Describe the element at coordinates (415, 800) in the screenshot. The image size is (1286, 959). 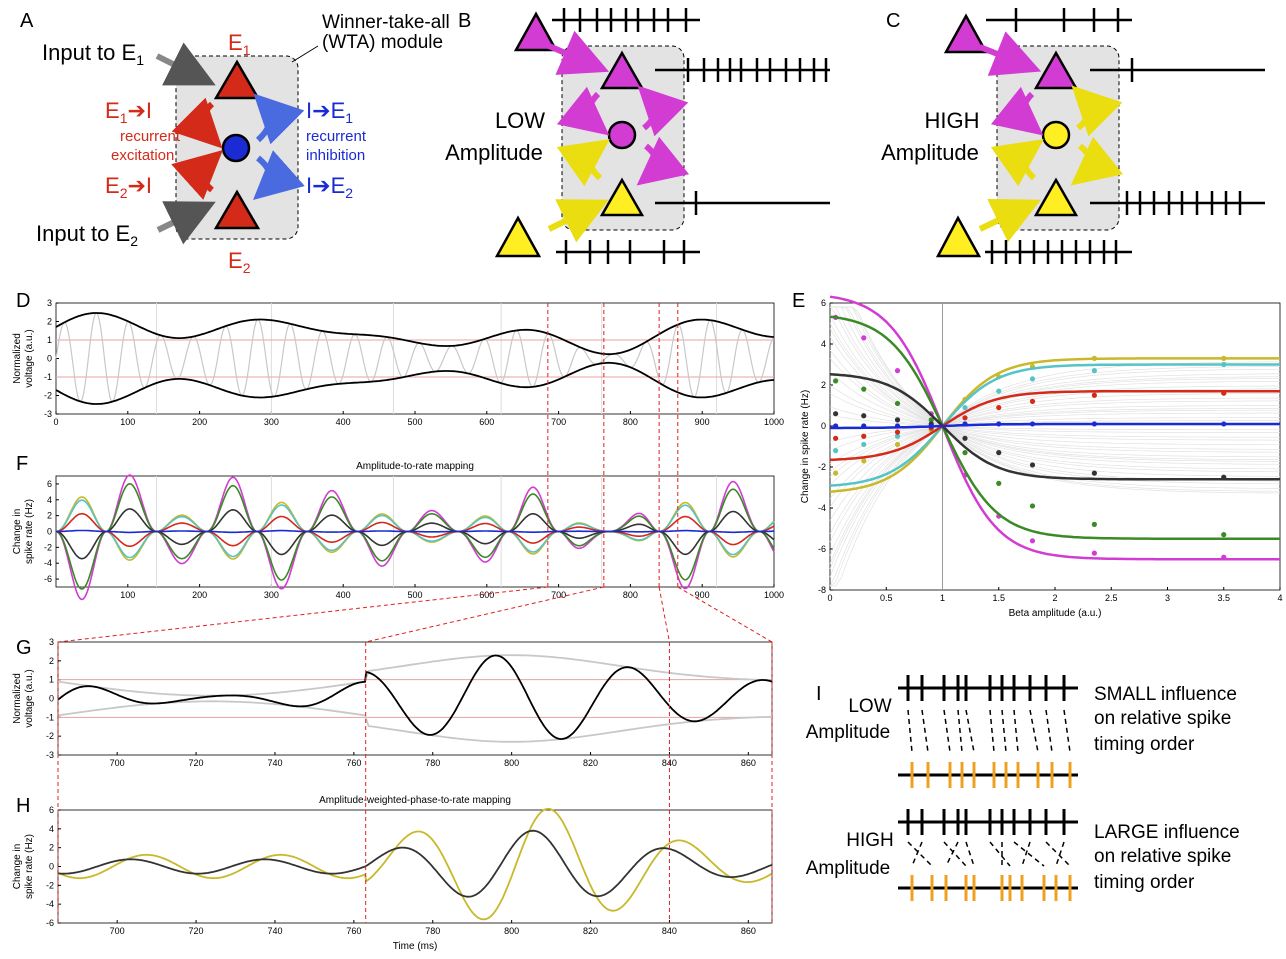
I see `chart-title: Amplitude-weighted-phase-to-rate mapping` at that location.